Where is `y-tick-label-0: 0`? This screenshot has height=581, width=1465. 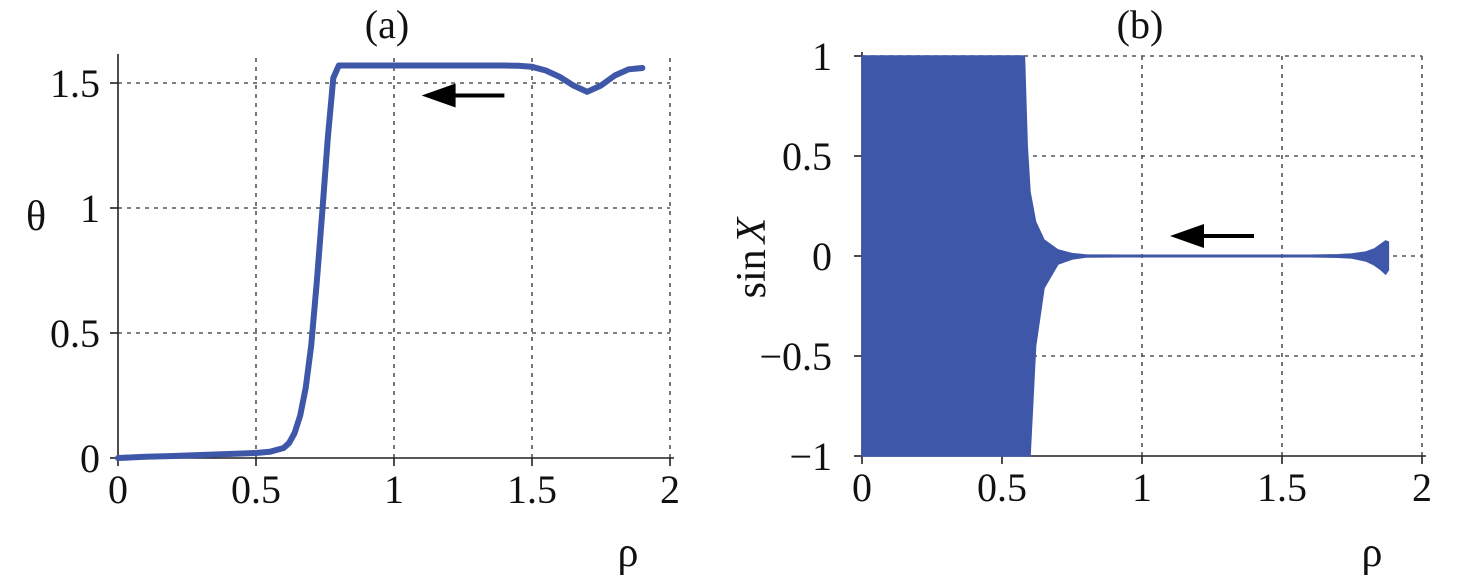 y-tick-label-0: 0 is located at coordinates (90, 458).